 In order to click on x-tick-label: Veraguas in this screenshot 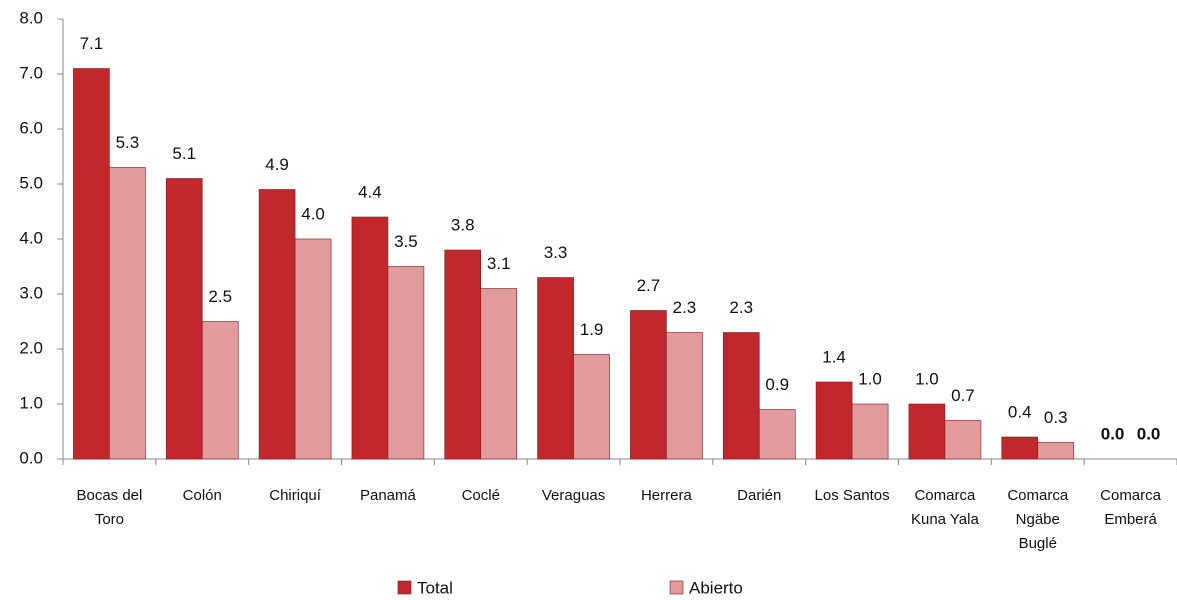, I will do `click(573, 495)`.